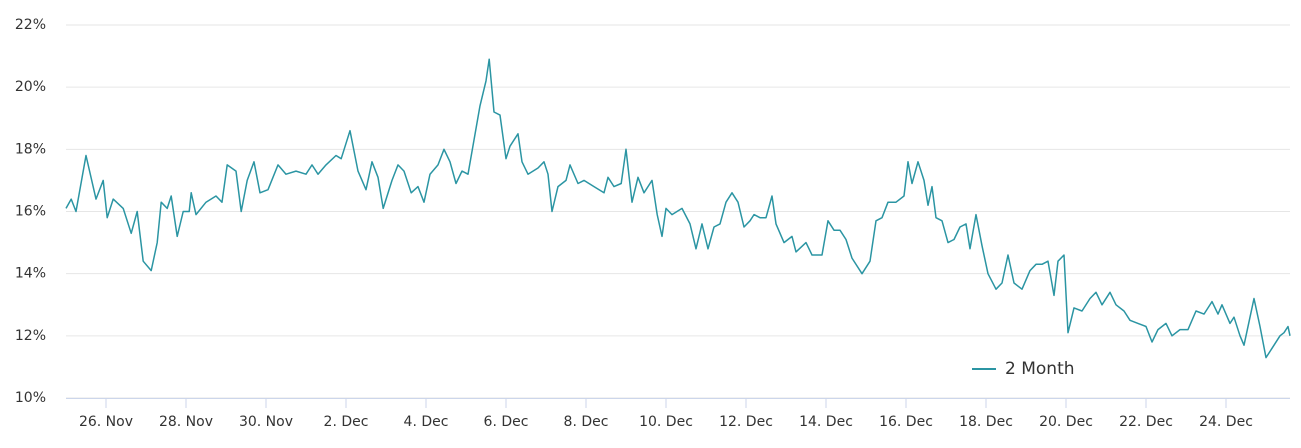  I want to click on legend-label: 2 Month, so click(1040, 369).